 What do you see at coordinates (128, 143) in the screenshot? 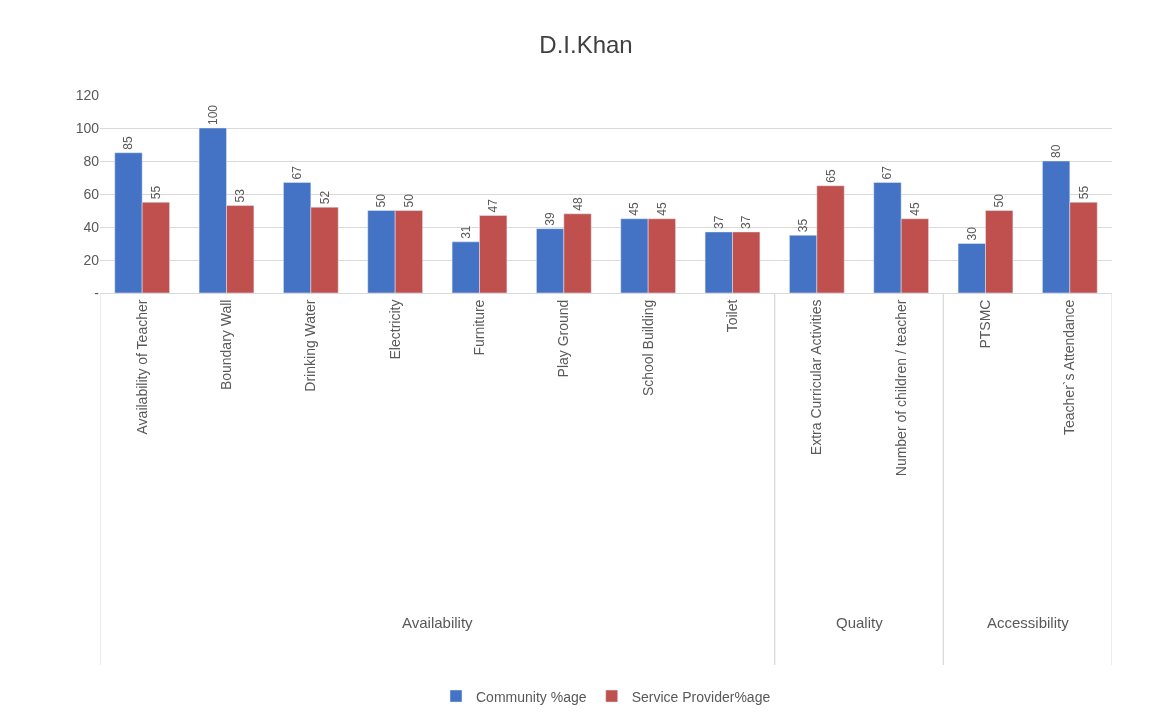
I see `data-label: 85` at bounding box center [128, 143].